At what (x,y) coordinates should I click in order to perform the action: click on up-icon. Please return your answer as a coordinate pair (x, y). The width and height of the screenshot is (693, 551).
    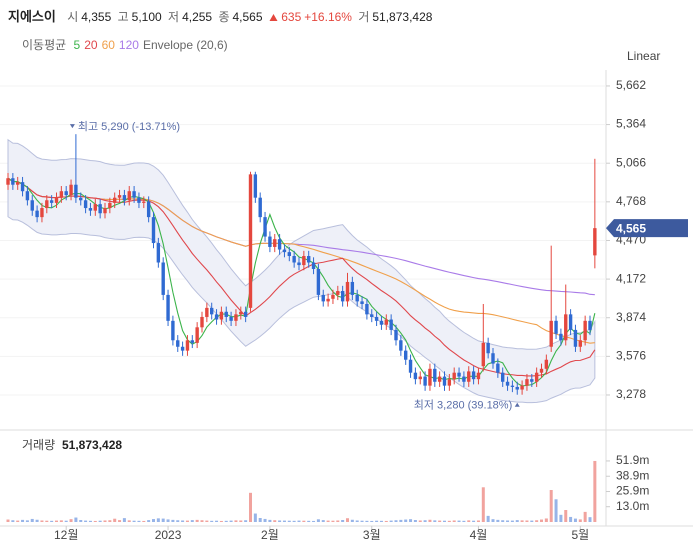
    Looking at the image, I should click on (273, 18).